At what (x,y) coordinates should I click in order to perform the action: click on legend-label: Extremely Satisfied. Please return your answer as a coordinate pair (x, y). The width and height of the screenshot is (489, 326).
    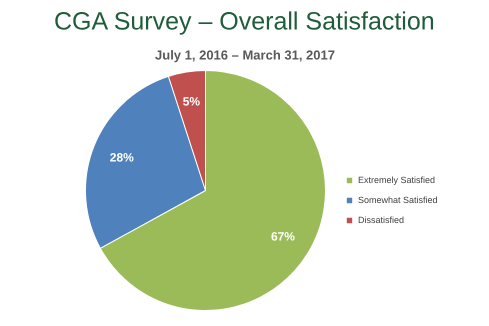
    Looking at the image, I should click on (397, 180).